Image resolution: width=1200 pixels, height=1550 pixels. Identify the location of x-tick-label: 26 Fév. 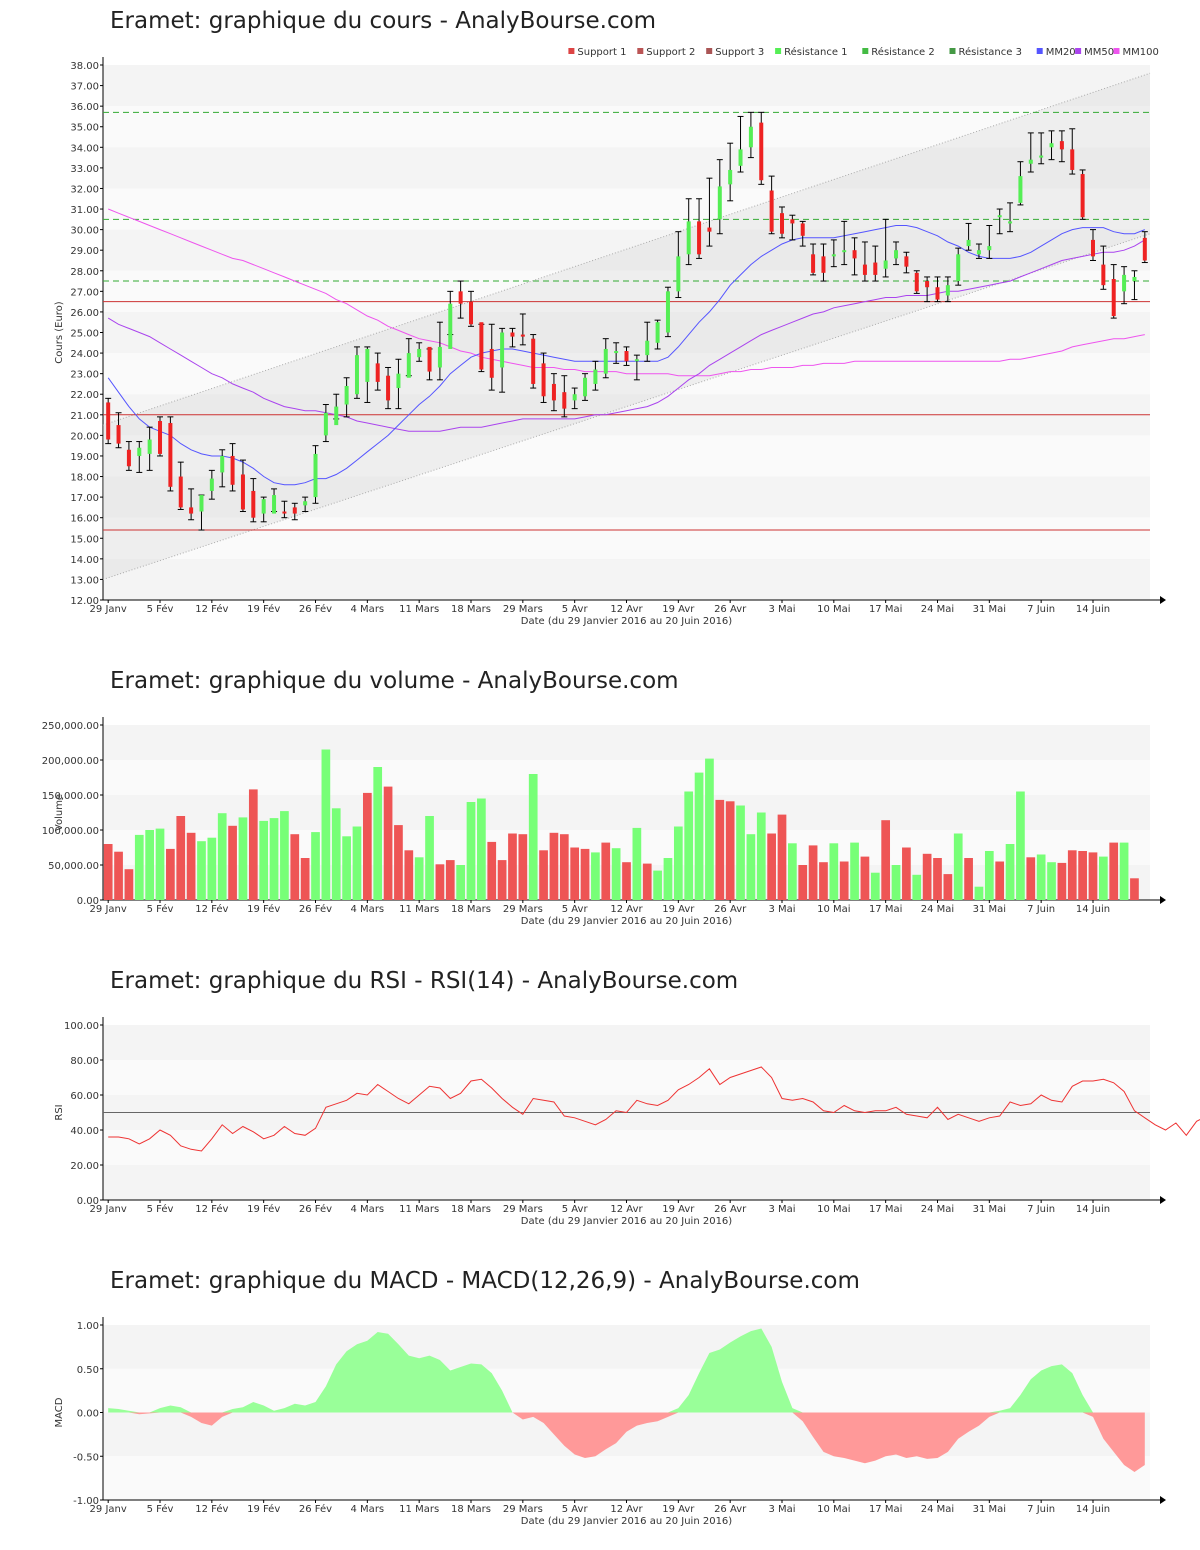
(315, 909).